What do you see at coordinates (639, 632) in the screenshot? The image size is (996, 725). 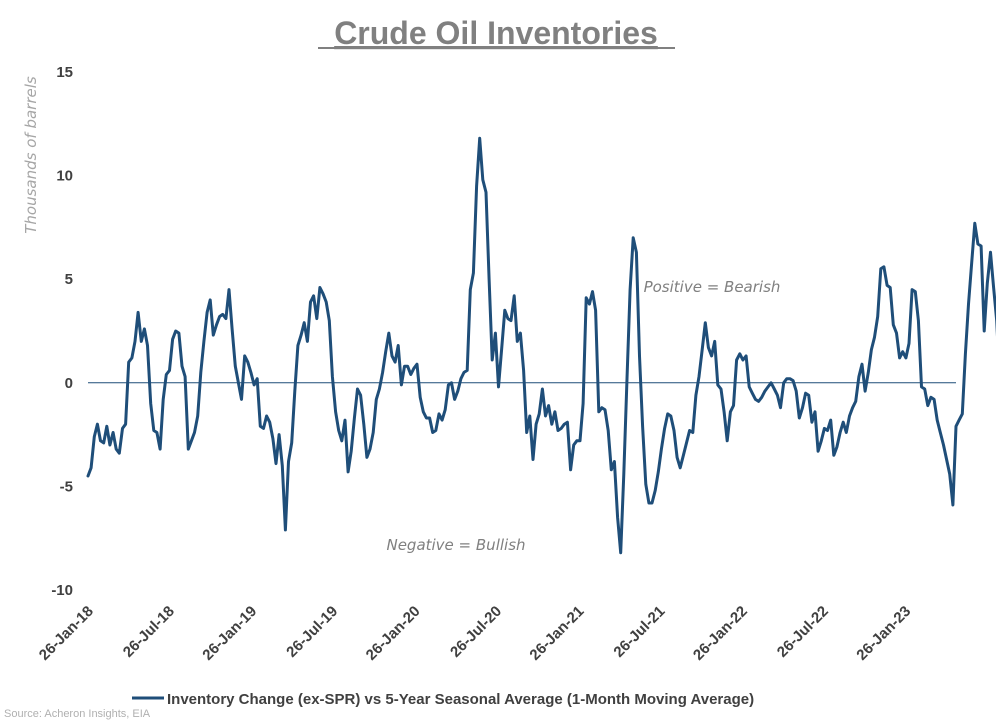 I see `x-tick-label: 26-Jul-21` at bounding box center [639, 632].